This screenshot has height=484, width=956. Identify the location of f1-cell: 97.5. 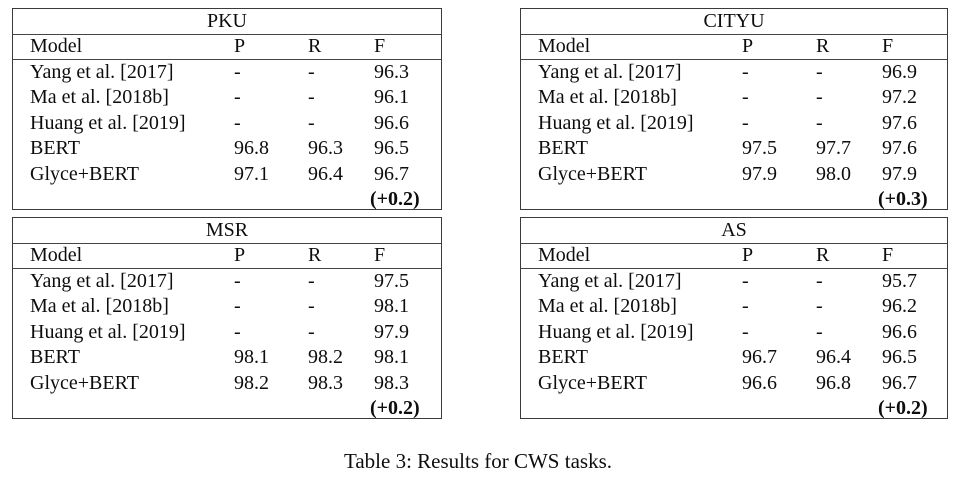
(391, 280).